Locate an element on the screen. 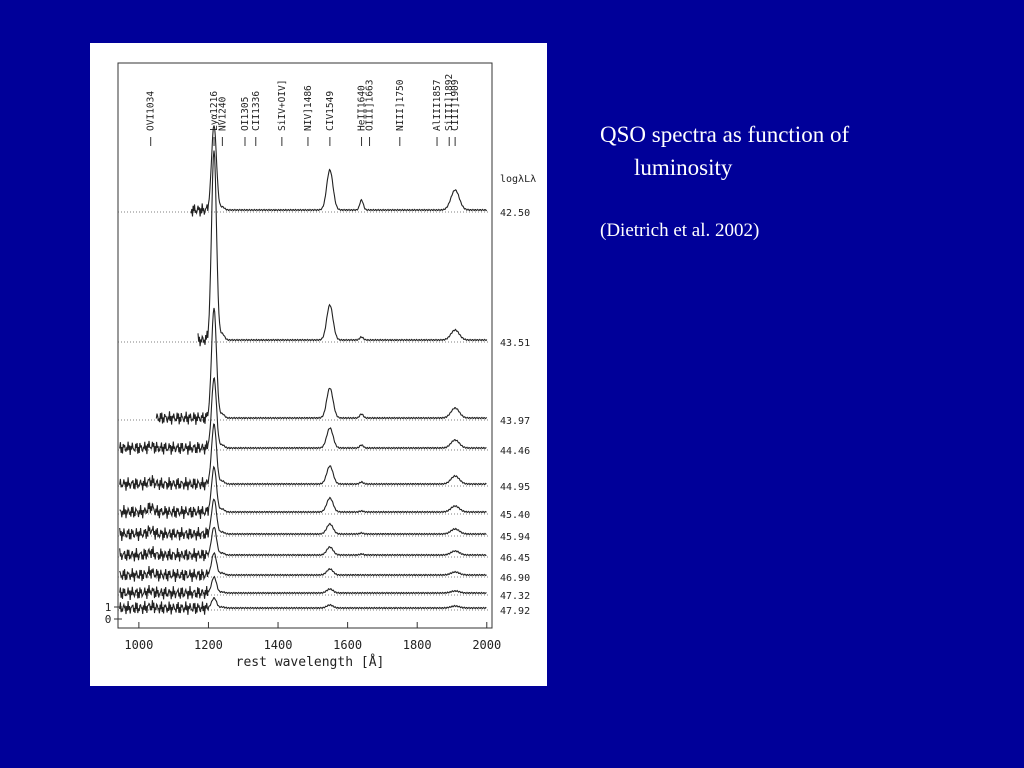 Image resolution: width=1024 pixels, height=768 pixels. luminosity-label: 45.94 is located at coordinates (515, 537).